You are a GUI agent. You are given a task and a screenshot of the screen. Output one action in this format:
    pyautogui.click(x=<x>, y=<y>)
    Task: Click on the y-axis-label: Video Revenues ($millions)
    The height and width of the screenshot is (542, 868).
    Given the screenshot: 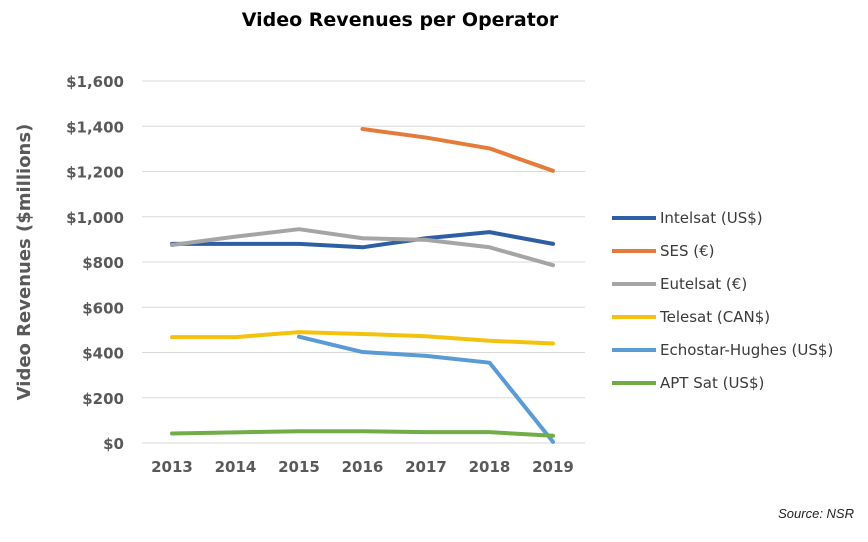 What is the action you would take?
    pyautogui.click(x=24, y=262)
    